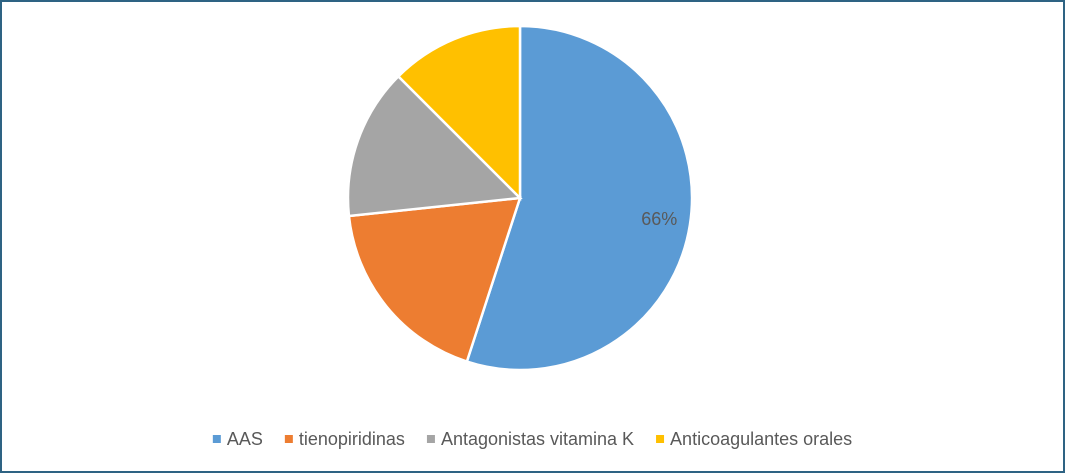  I want to click on legend-label: tienopiridinas, so click(352, 439).